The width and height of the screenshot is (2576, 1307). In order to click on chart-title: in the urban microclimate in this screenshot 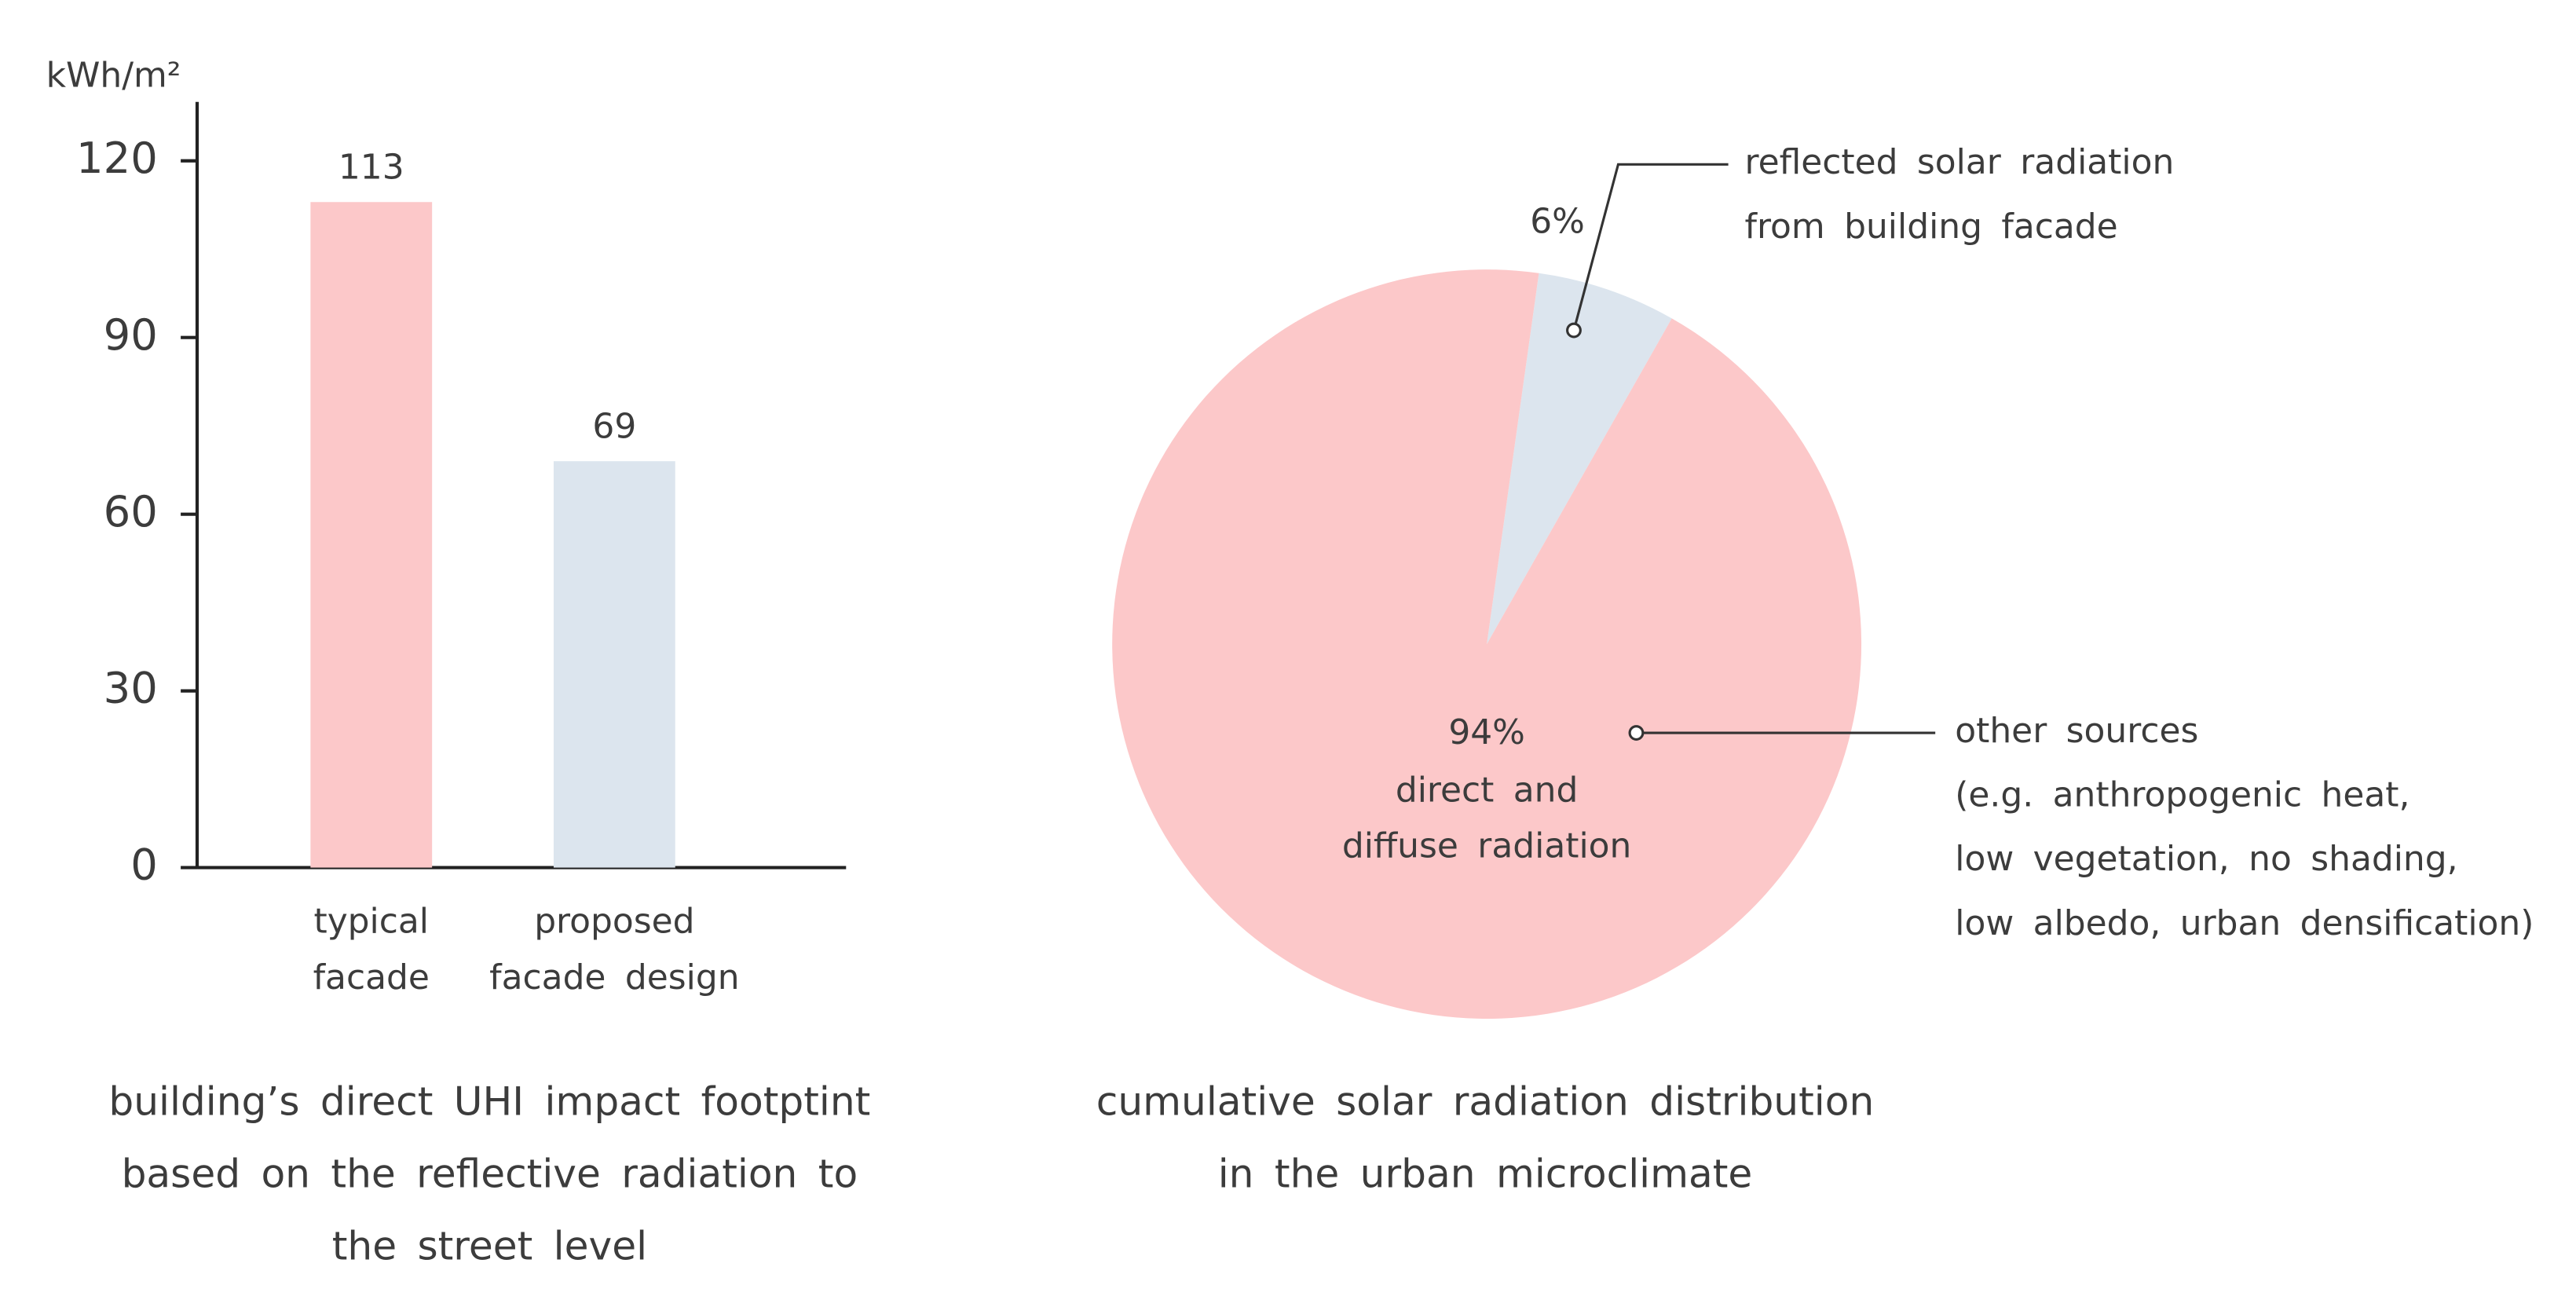, I will do `click(1486, 1173)`.